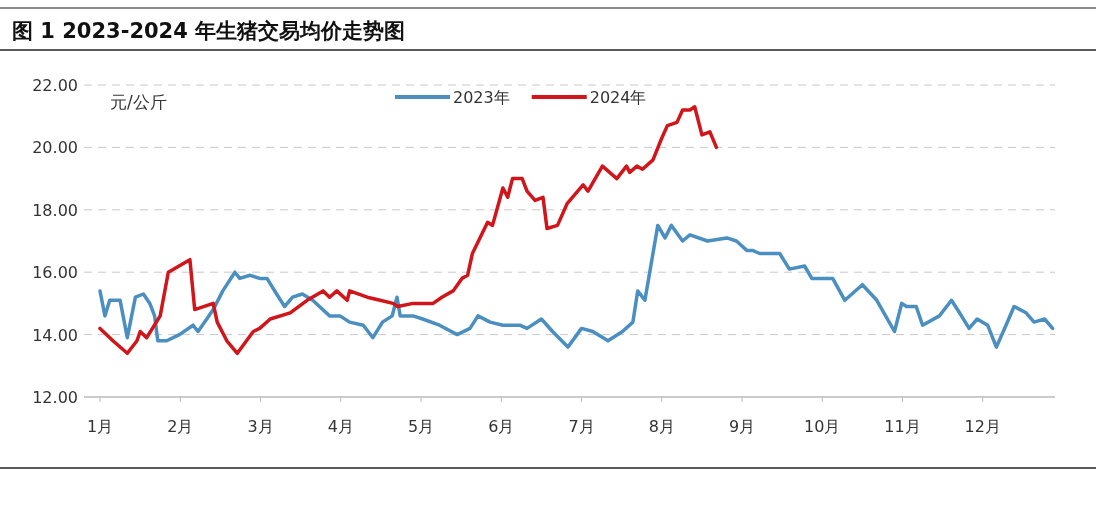 The height and width of the screenshot is (517, 1096). Describe the element at coordinates (581, 426) in the screenshot. I see `x-tick-label: 7月` at that location.